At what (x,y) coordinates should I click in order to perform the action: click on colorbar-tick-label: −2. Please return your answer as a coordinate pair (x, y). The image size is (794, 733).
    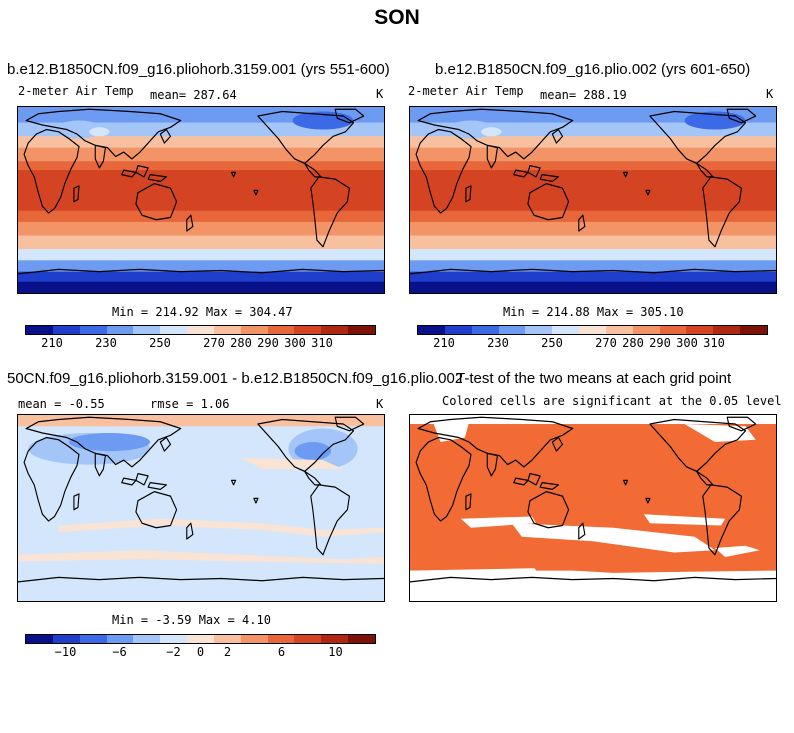
    Looking at the image, I should click on (173, 652).